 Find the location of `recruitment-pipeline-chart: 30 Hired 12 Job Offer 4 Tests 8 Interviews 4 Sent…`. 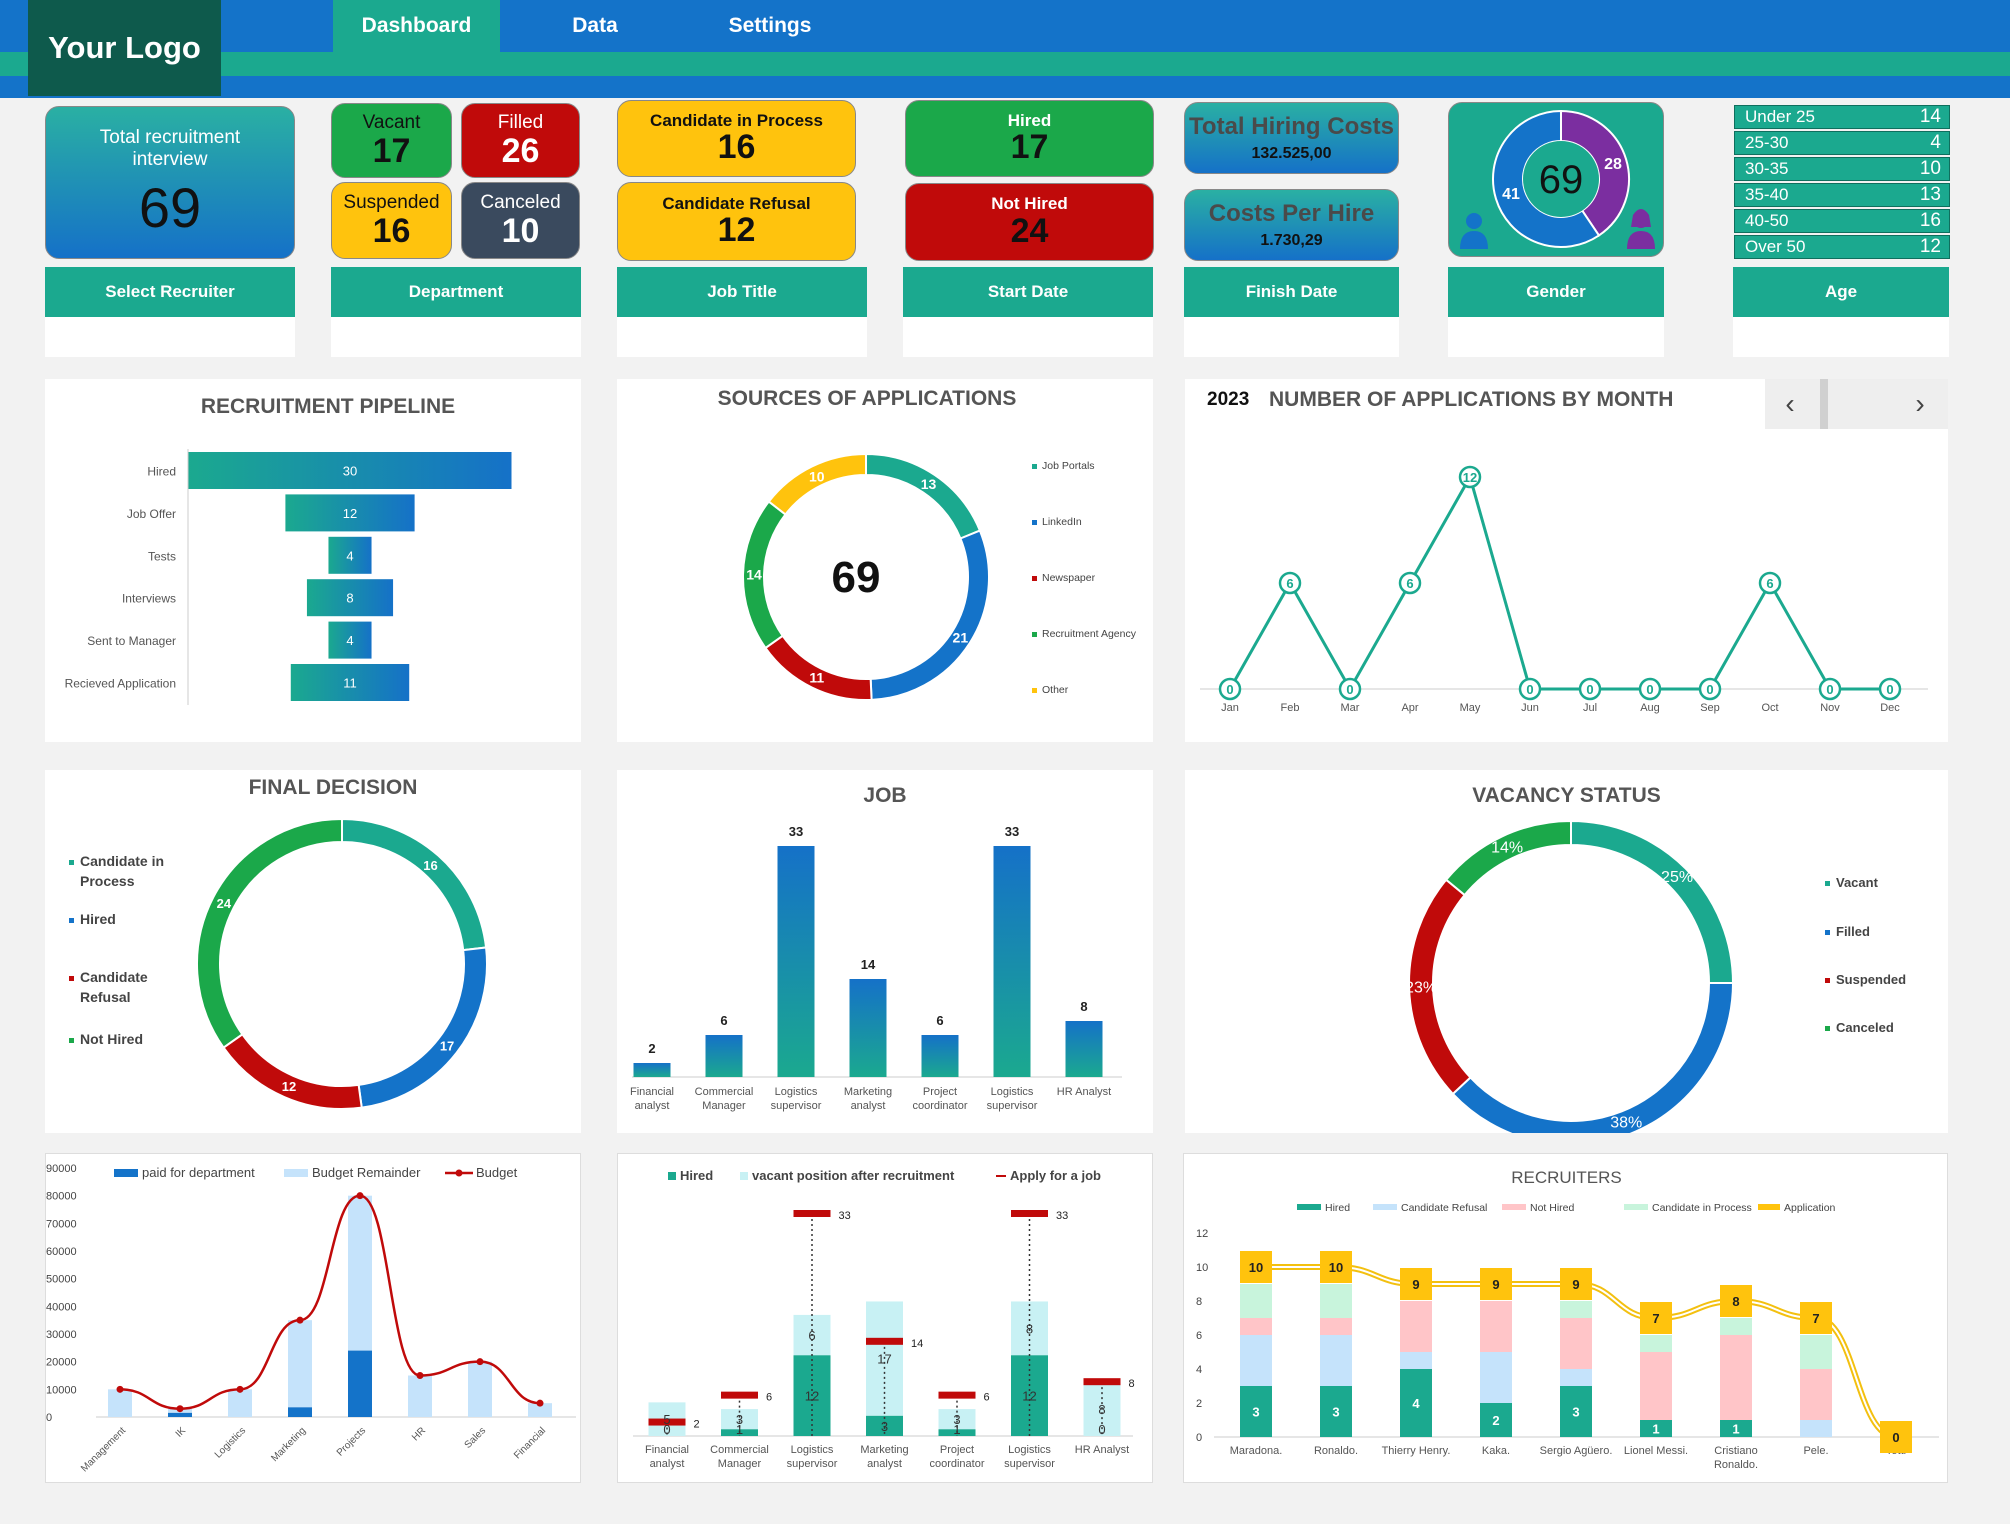

recruitment-pipeline-chart: 30 Hired 12 Job Offer 4 Tests 8 Interviews 4 Sent… is located at coordinates (288, 577).